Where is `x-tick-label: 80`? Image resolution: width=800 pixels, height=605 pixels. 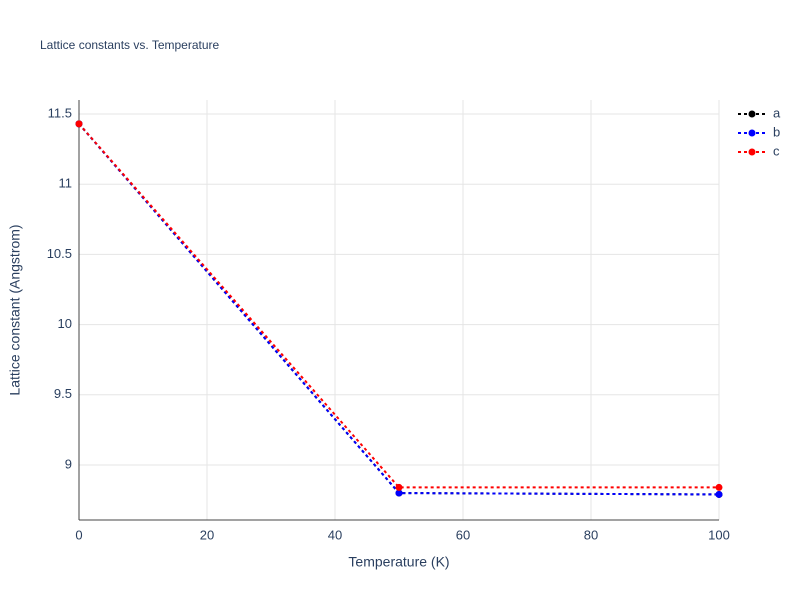 x-tick-label: 80 is located at coordinates (591, 534).